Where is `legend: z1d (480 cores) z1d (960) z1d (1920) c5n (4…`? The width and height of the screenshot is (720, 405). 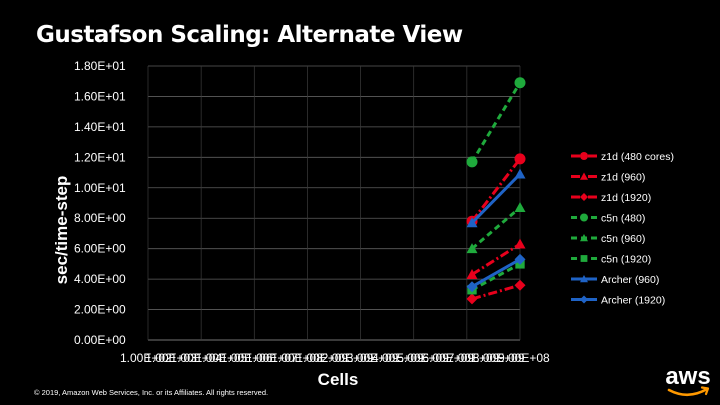
legend: z1d (480 cores) z1d (960) z1d (1920) c5n (4… is located at coordinates (622, 229).